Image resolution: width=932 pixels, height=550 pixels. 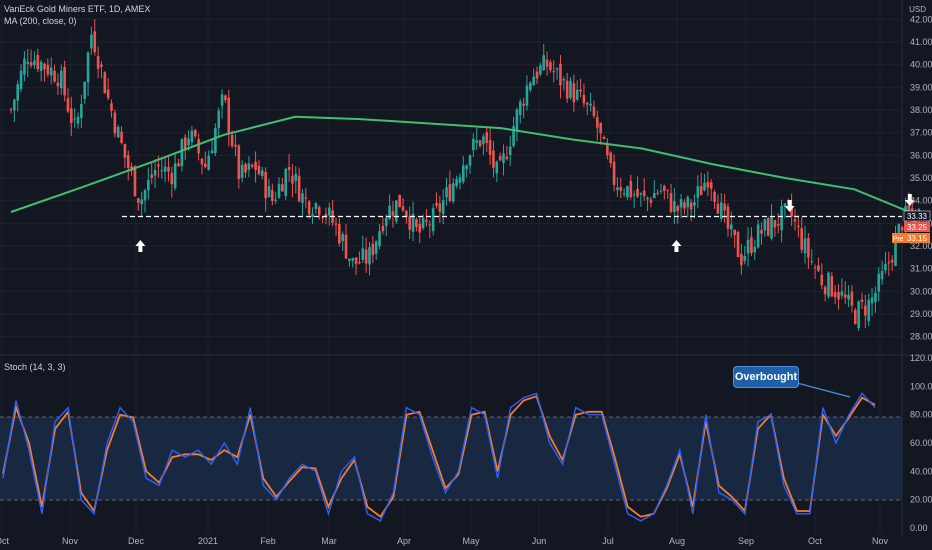 I want to click on stoch-legend: Stoch (14, 3, 3), so click(x=35, y=367).